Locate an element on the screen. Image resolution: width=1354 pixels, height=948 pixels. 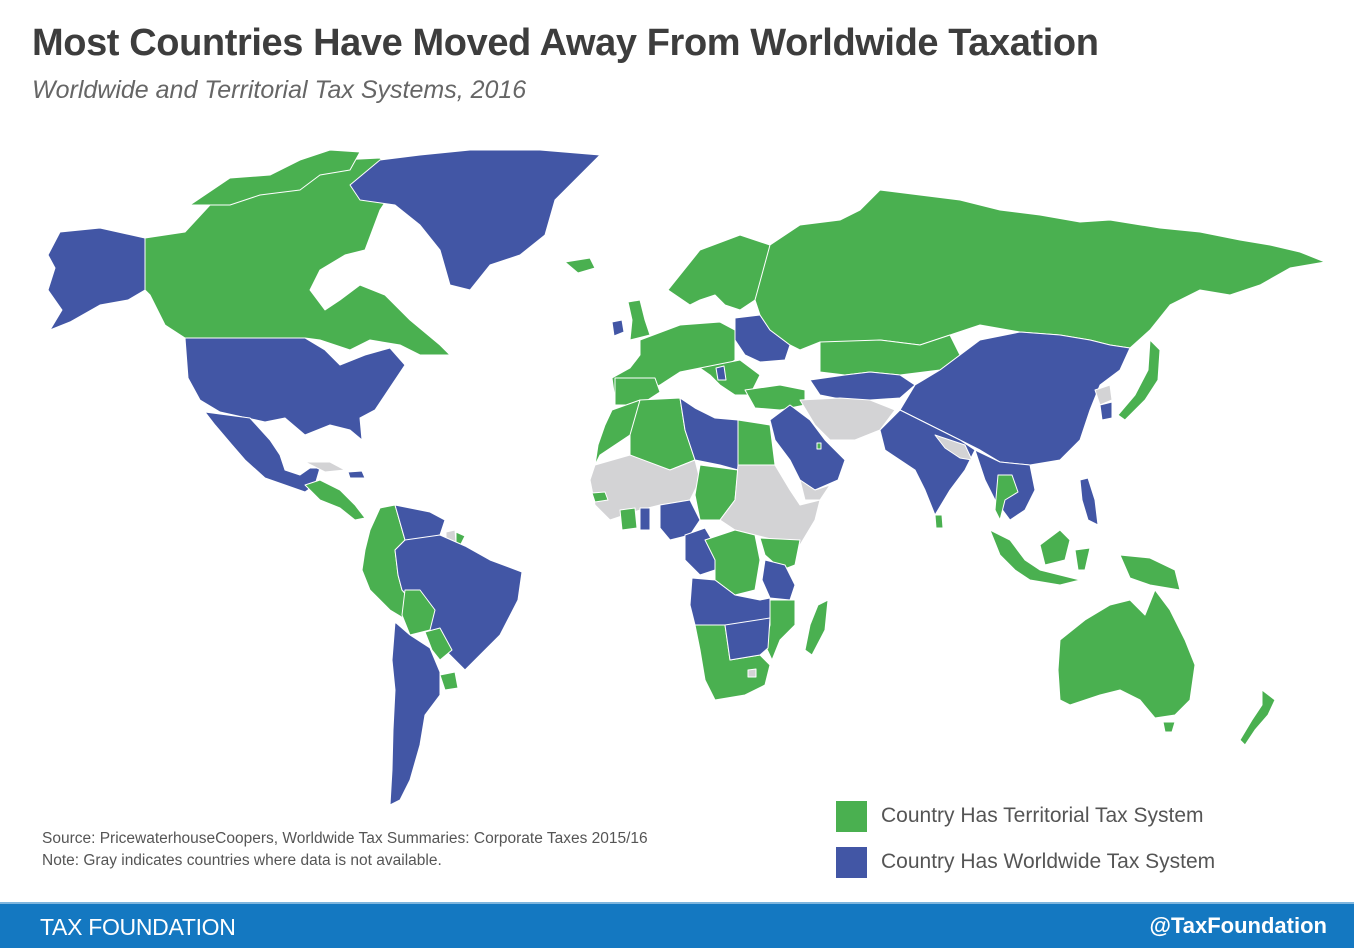
legend-swatch-worldwide is located at coordinates (851, 862).